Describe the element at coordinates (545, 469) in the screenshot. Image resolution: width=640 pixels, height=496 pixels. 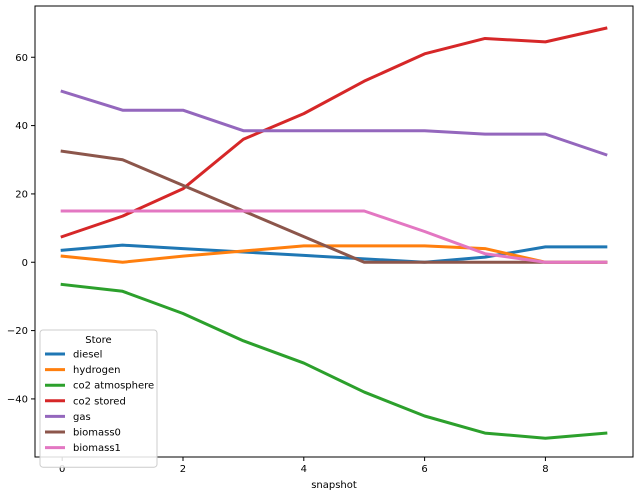
I see `x-tick-label: 8` at that location.